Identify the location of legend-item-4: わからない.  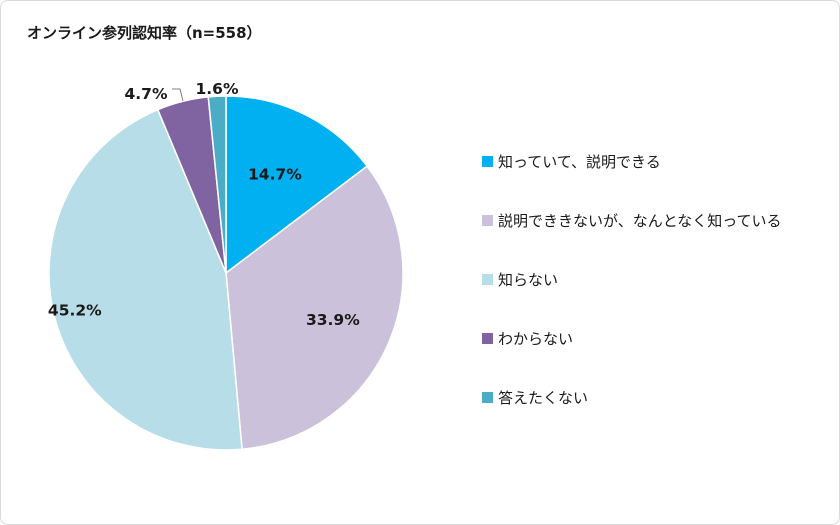
(527, 338).